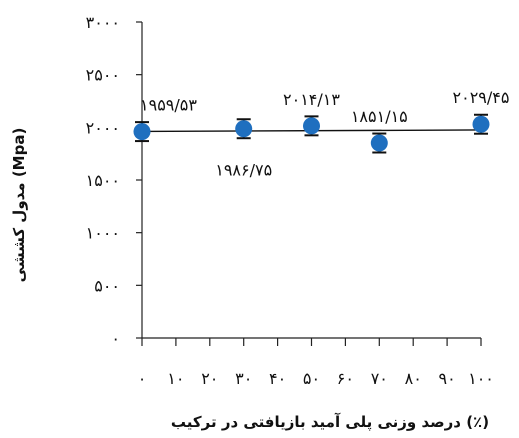 This screenshot has height=438, width=519. I want to click on data-points, so click(311, 133).